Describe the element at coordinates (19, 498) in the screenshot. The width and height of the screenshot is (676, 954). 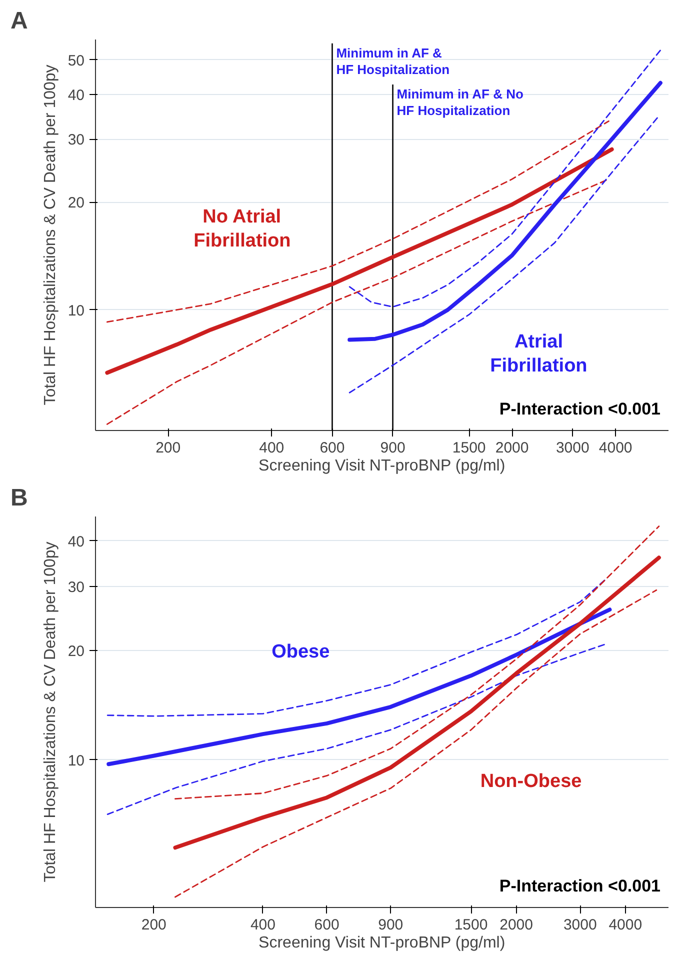
I see `chart-title: B` at that location.